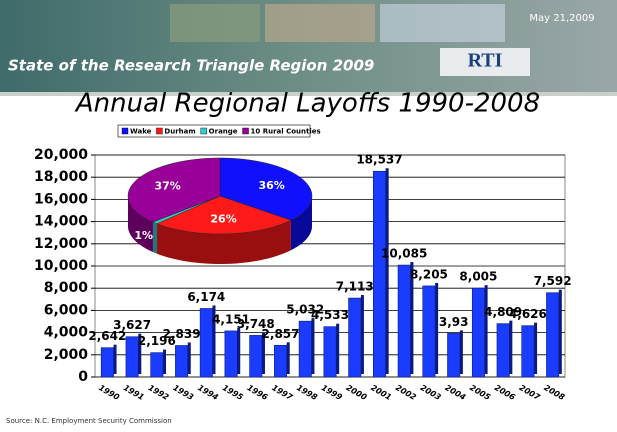 This screenshot has height=432, width=617. Describe the element at coordinates (561, 18) in the screenshot. I see `header-date: May 21,2009` at that location.